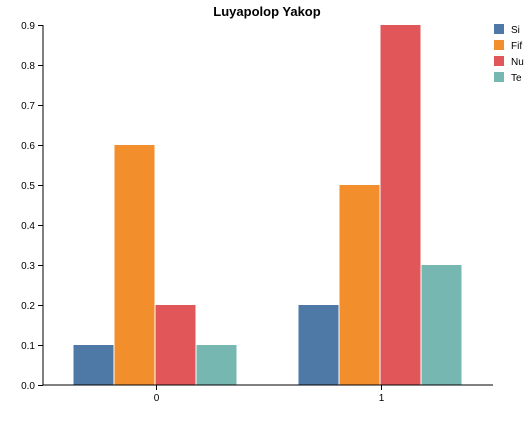 This screenshot has height=421, width=529. What do you see at coordinates (28, 266) in the screenshot?
I see `y-tick-label: 0.3` at bounding box center [28, 266].